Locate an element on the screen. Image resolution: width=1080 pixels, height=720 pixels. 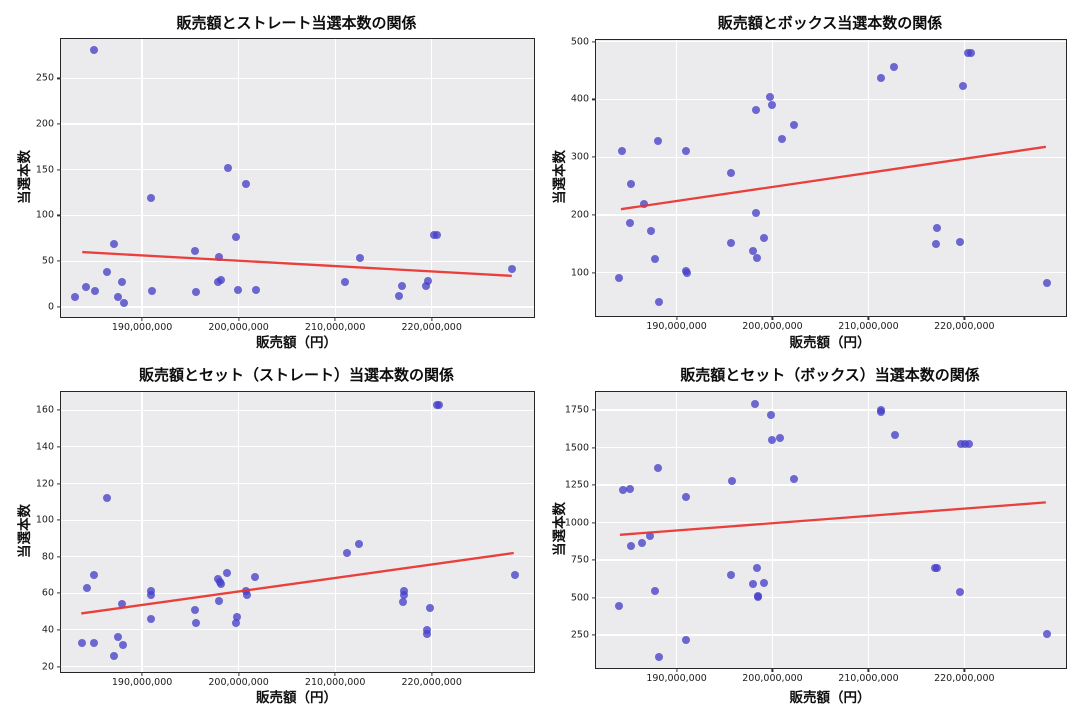
y-axis-label-straight: 当選本数 is located at coordinates (25, 177).